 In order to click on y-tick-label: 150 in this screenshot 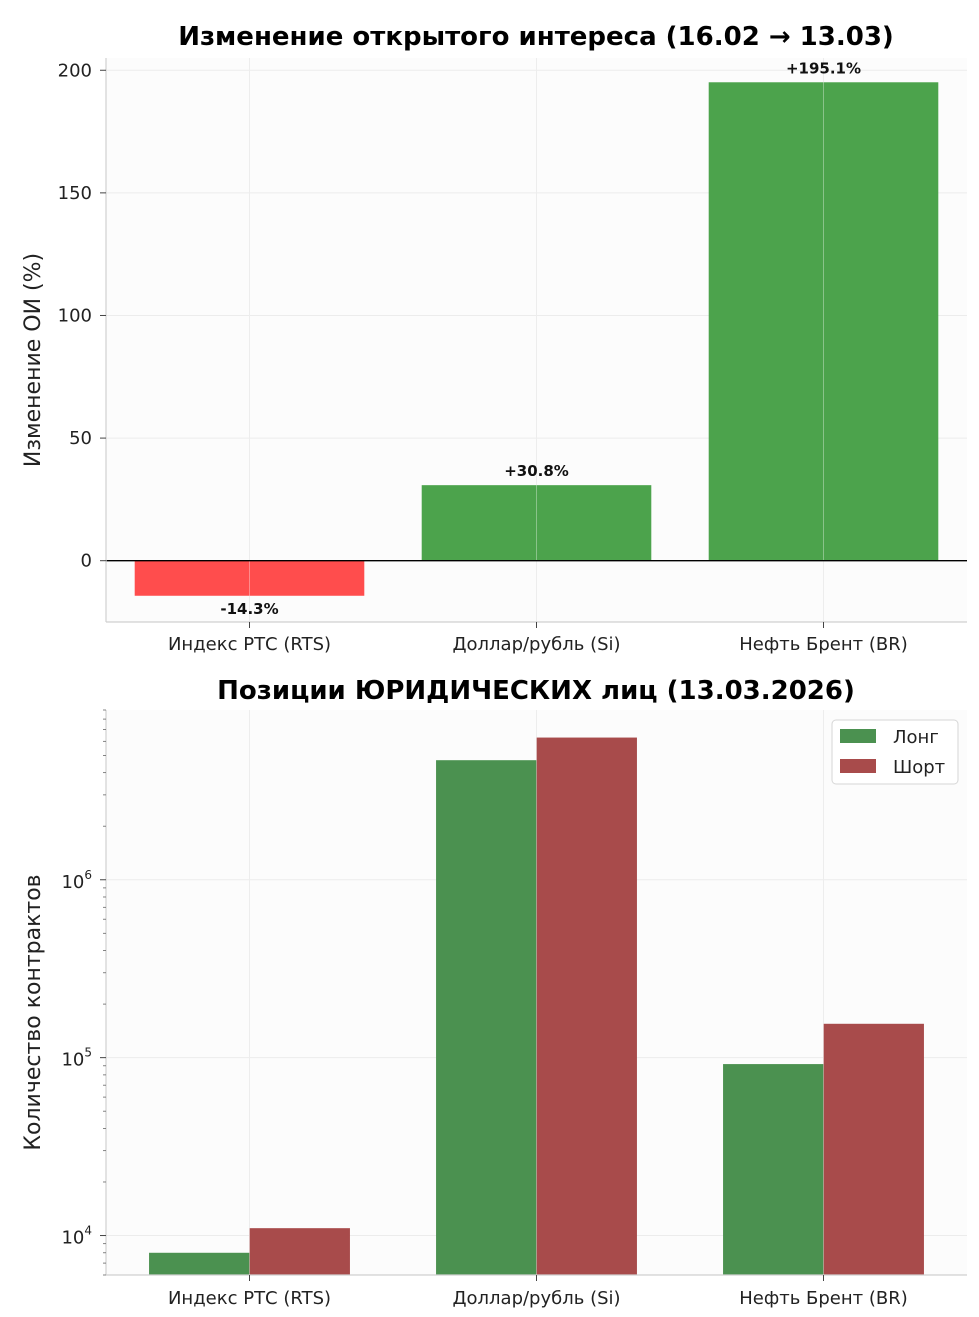, I will do `click(75, 193)`.